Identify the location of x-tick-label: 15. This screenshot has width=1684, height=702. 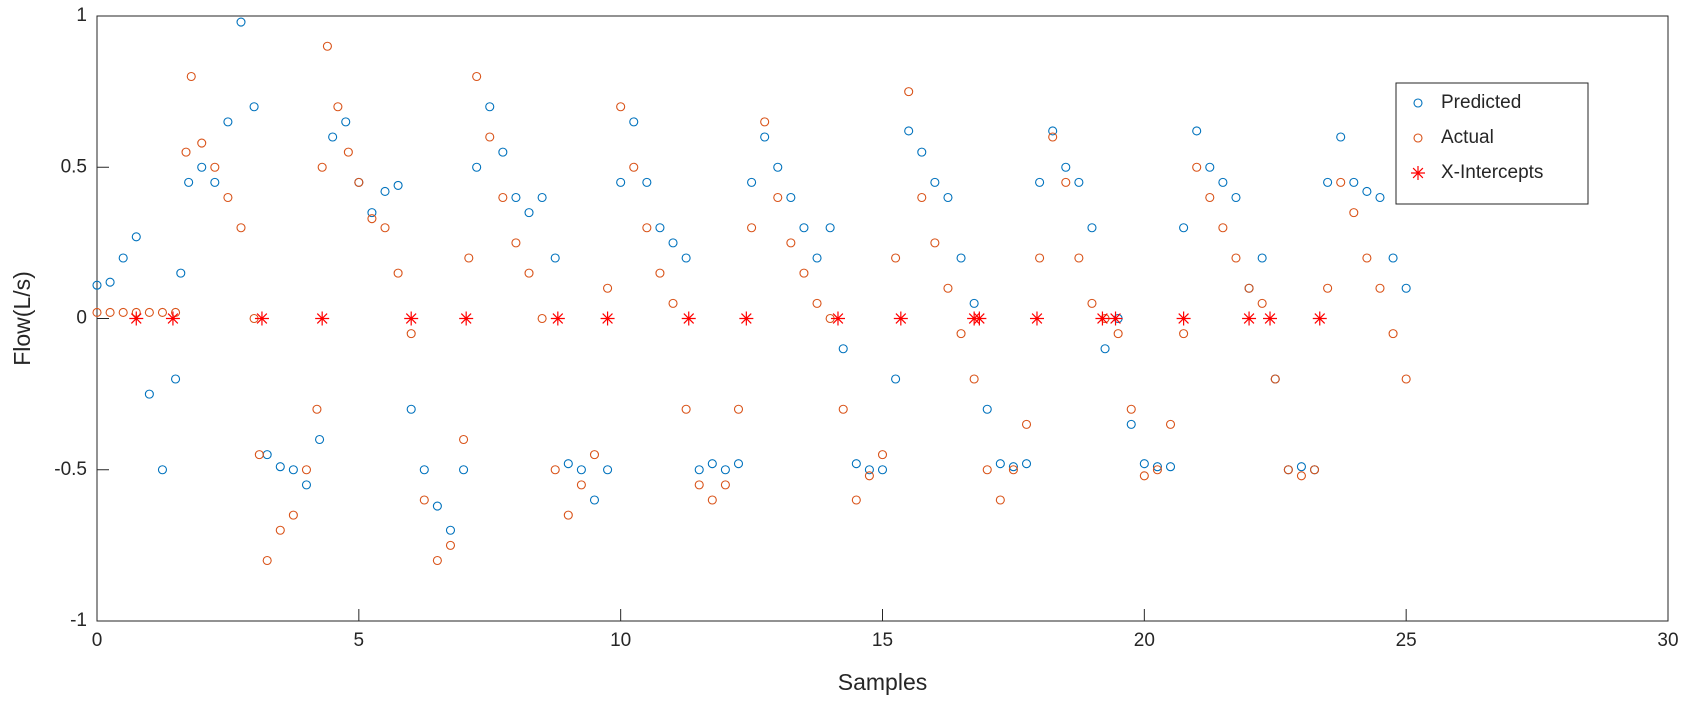
(882, 640).